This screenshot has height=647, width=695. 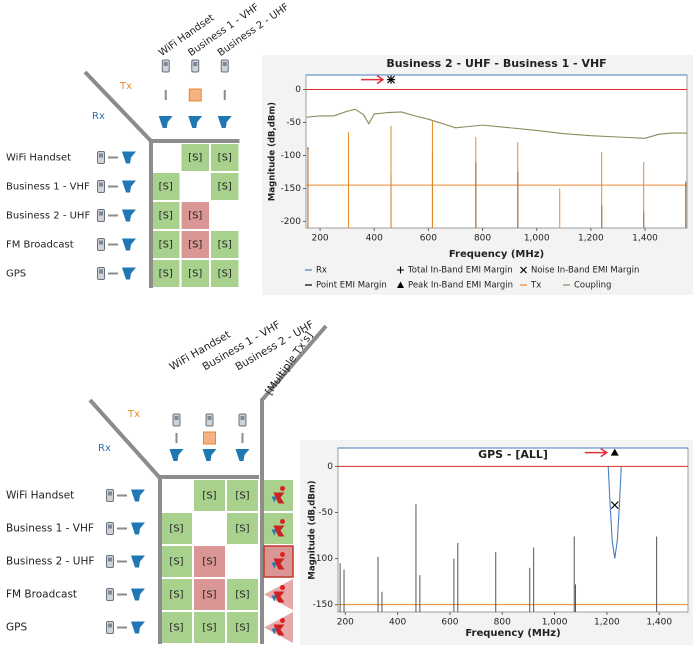 What do you see at coordinates (496, 63) in the screenshot?
I see `chart-title: Business 2 - UHF - Business 1 - VHF` at bounding box center [496, 63].